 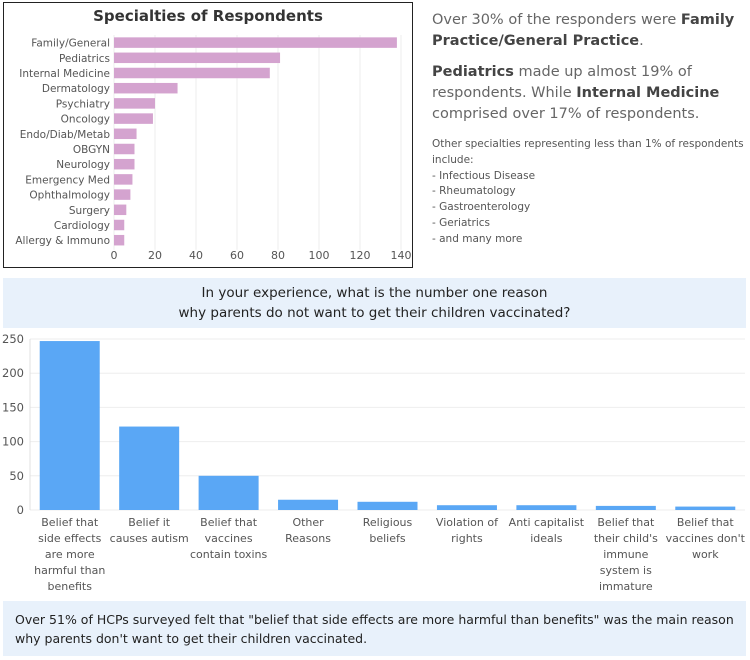 What do you see at coordinates (89, 211) in the screenshot?
I see `category-label: Surgery` at bounding box center [89, 211].